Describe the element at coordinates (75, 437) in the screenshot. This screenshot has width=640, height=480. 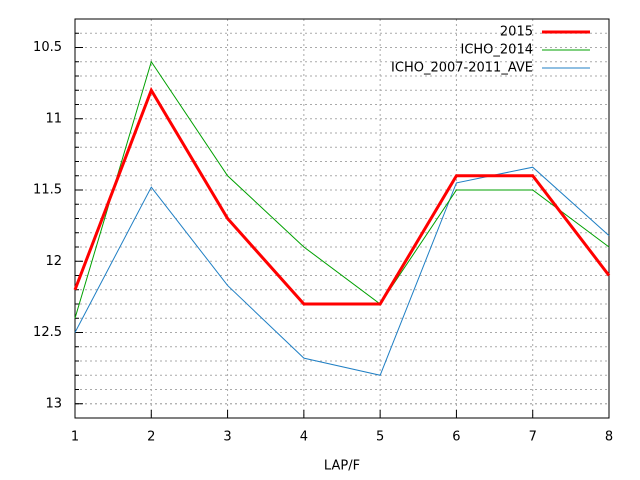
I see `x-tick-label: 1` at that location.